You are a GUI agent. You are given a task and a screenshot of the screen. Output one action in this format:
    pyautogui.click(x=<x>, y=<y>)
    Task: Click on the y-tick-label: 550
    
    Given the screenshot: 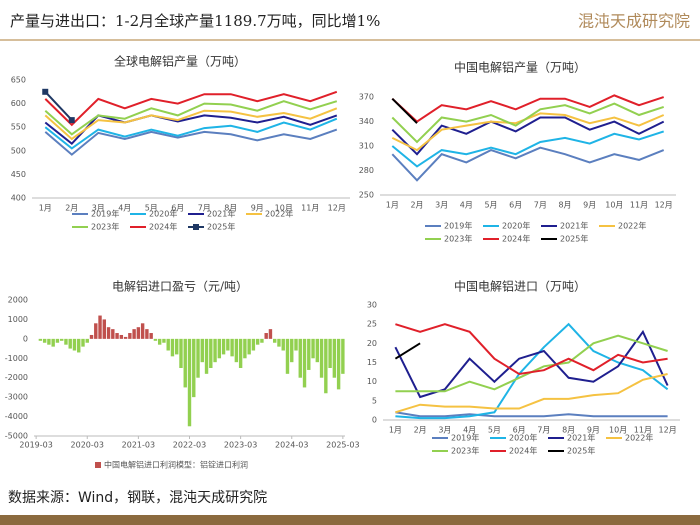 What is the action you would take?
    pyautogui.click(x=18, y=127)
    